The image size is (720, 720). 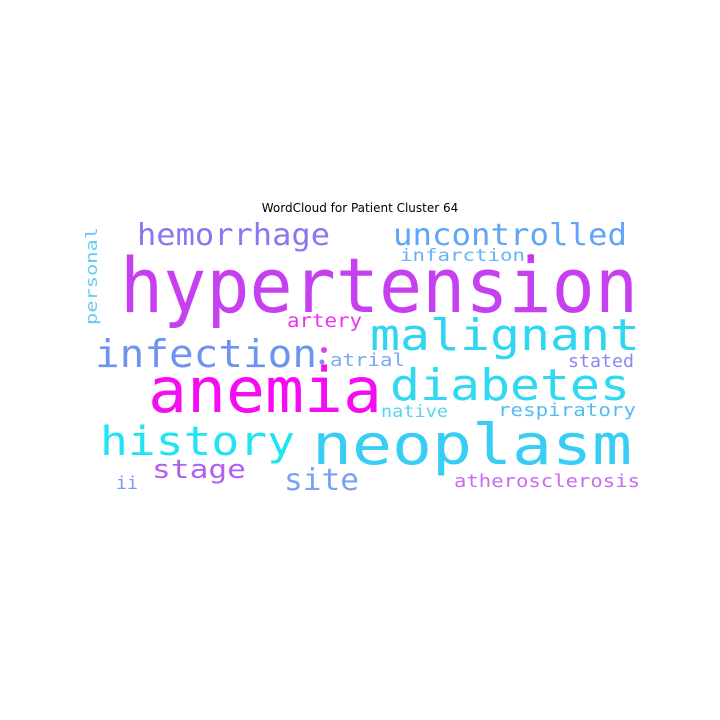 What do you see at coordinates (462, 256) in the screenshot?
I see `word-infarction: infarction` at bounding box center [462, 256].